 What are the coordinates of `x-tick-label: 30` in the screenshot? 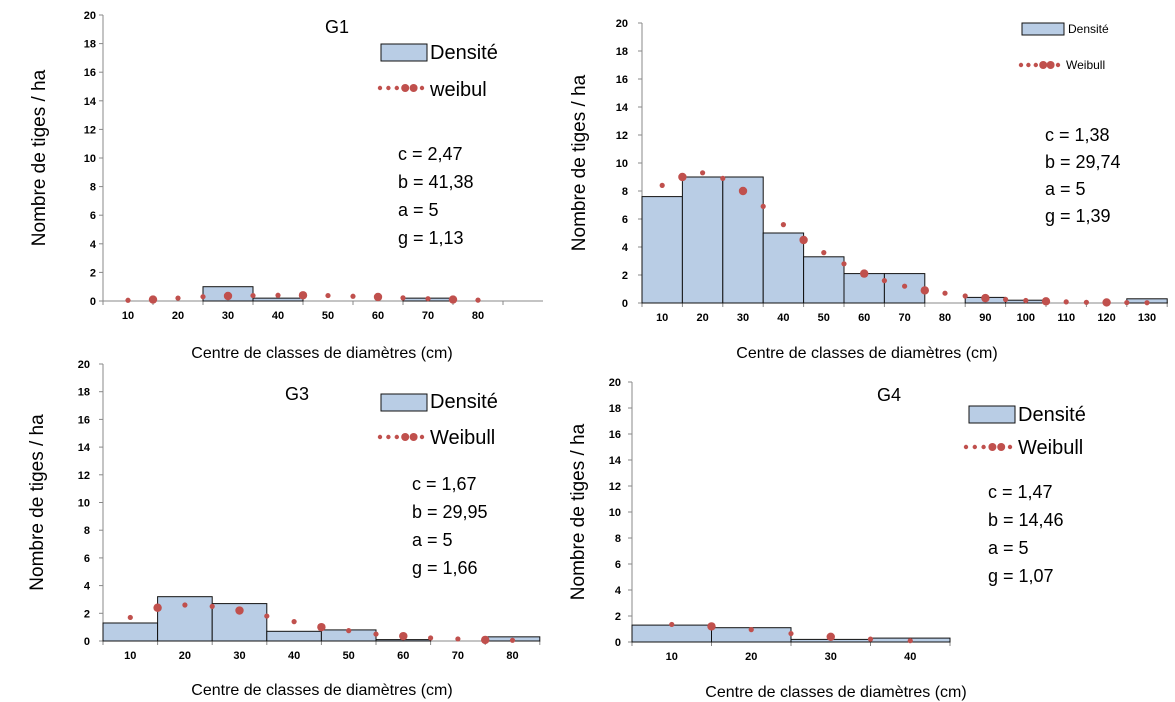 It's located at (831, 657).